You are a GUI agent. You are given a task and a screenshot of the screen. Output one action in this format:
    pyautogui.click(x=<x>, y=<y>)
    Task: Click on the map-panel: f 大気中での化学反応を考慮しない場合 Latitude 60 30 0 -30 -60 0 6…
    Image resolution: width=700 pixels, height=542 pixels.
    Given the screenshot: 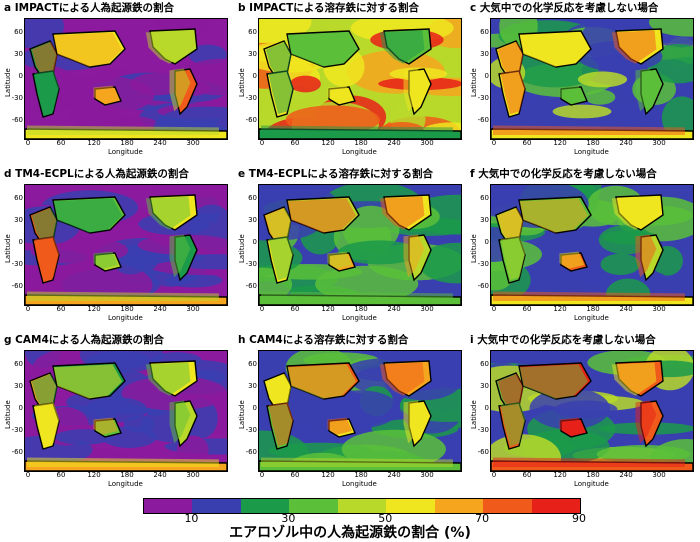 What is the action you would take?
    pyautogui.click(x=582, y=247)
    